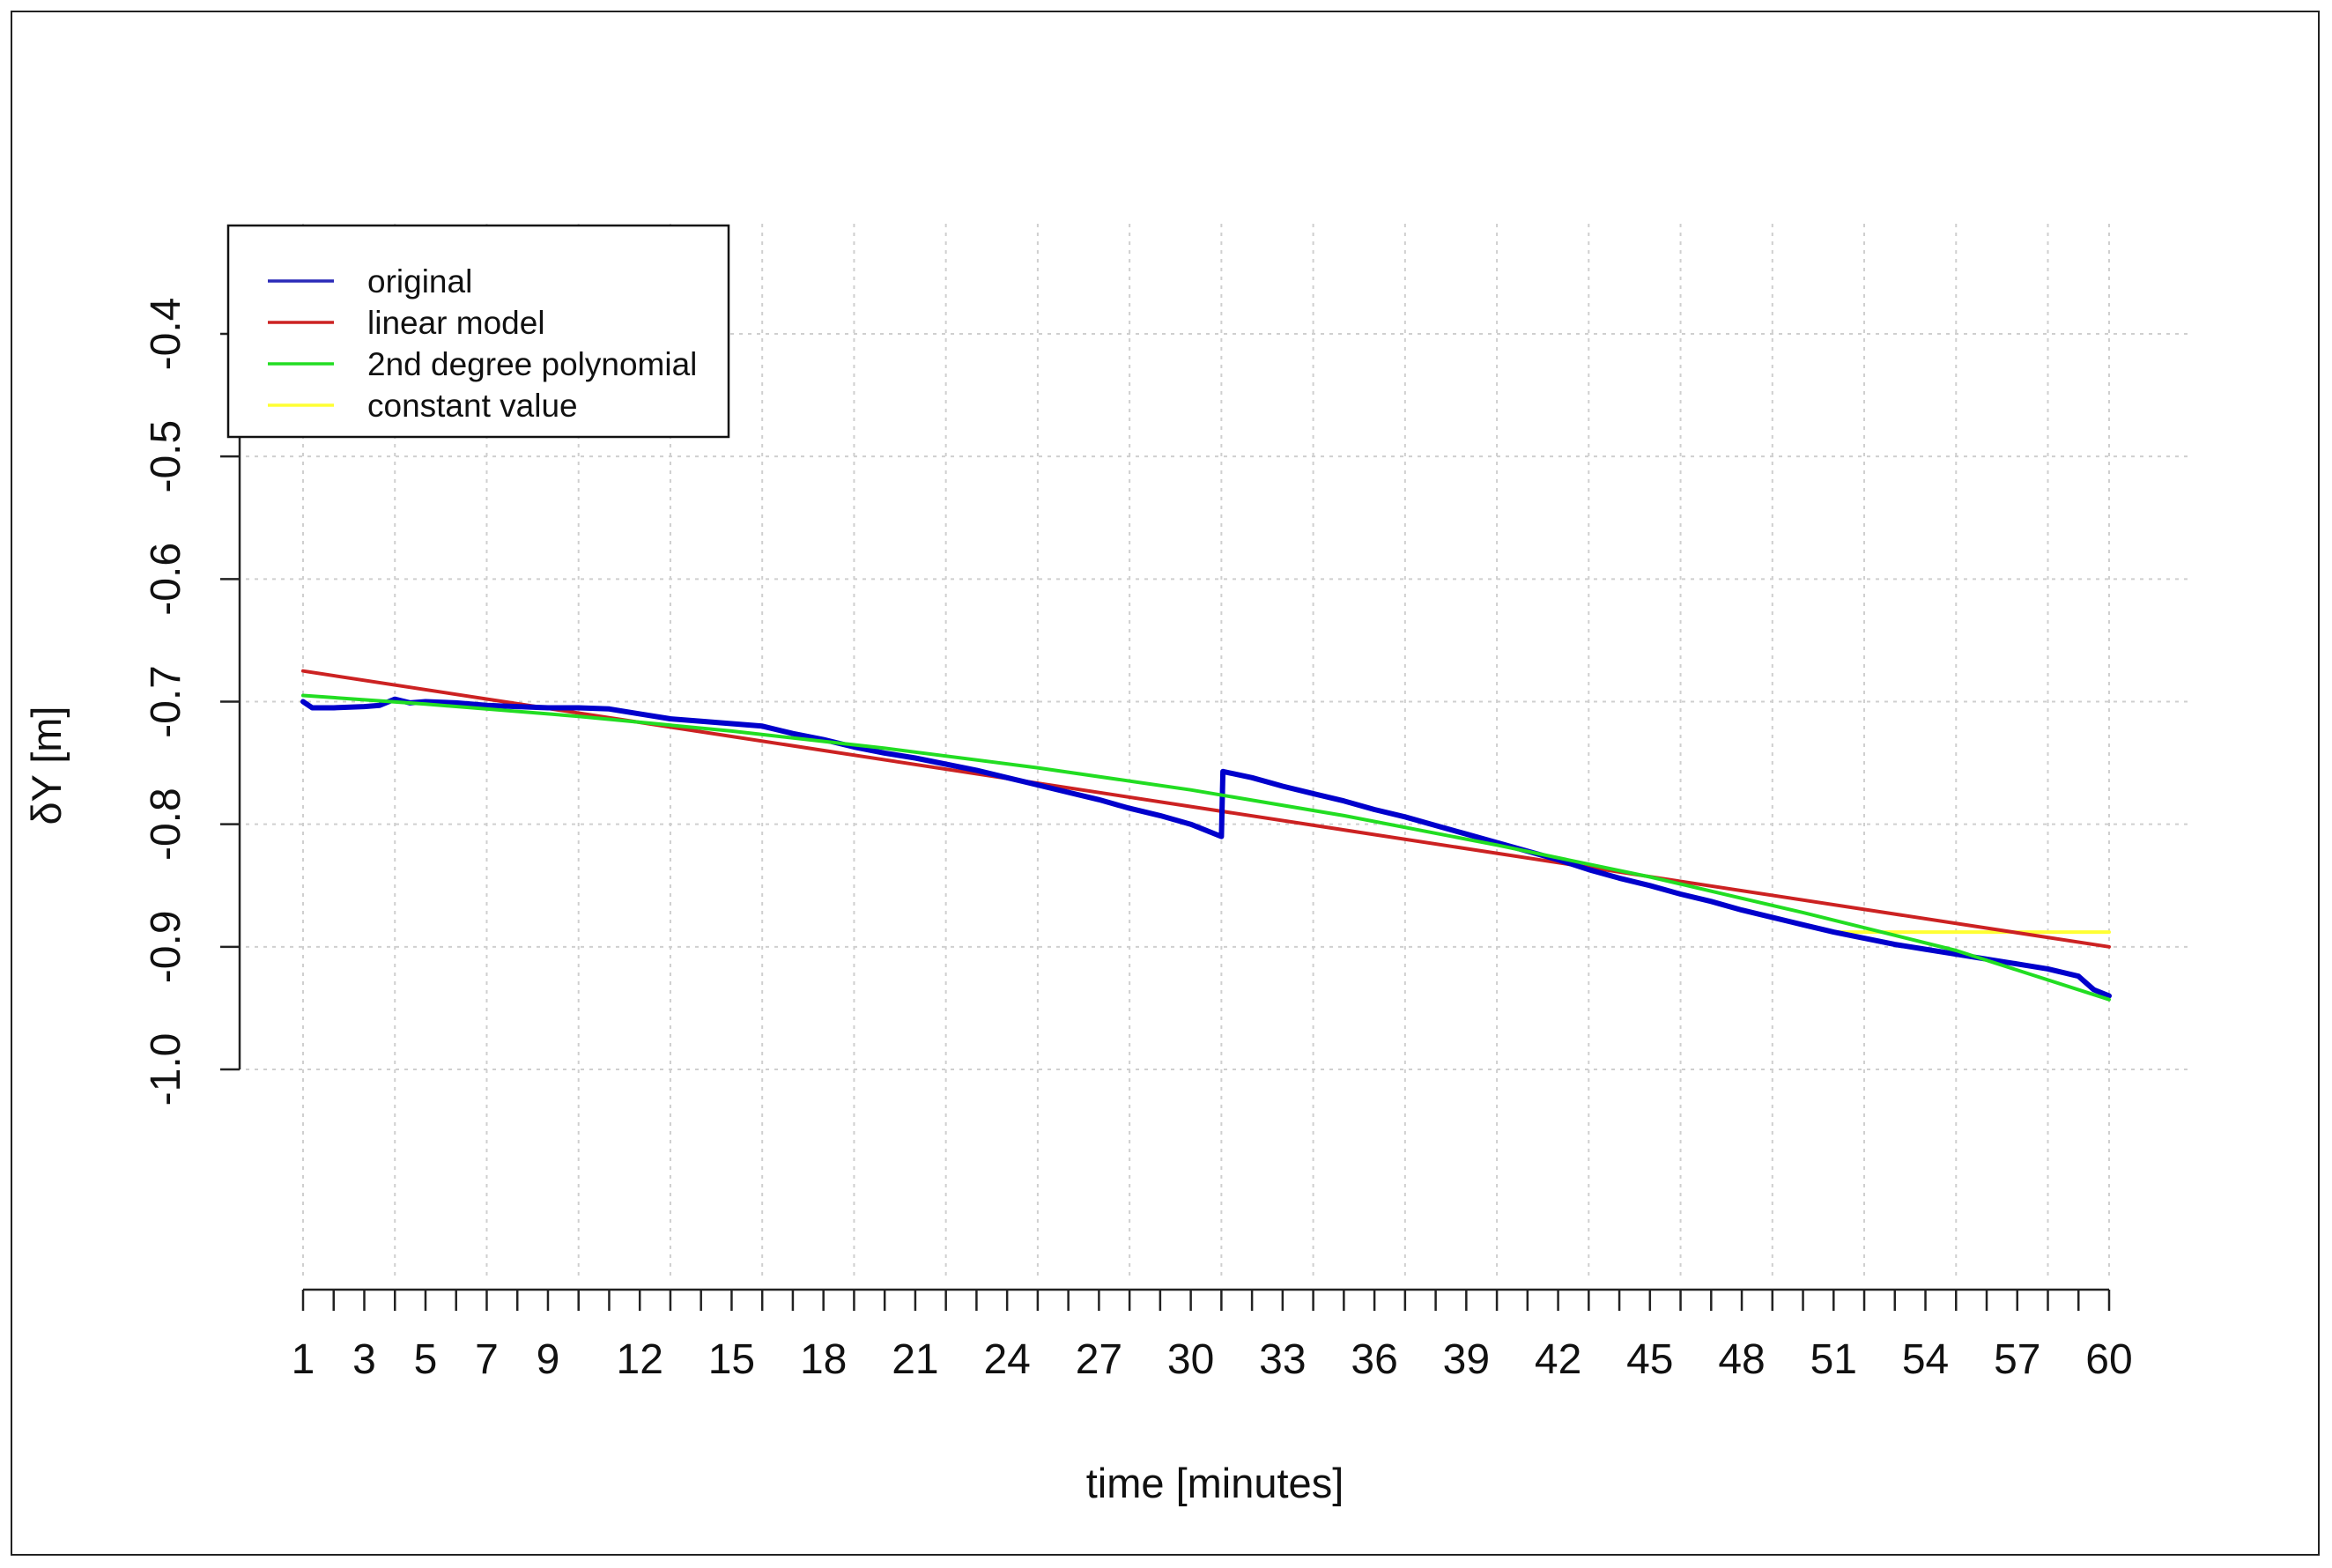 Image resolution: width=2332 pixels, height=1568 pixels. I want to click on x-tick-label: 57, so click(2017, 1359).